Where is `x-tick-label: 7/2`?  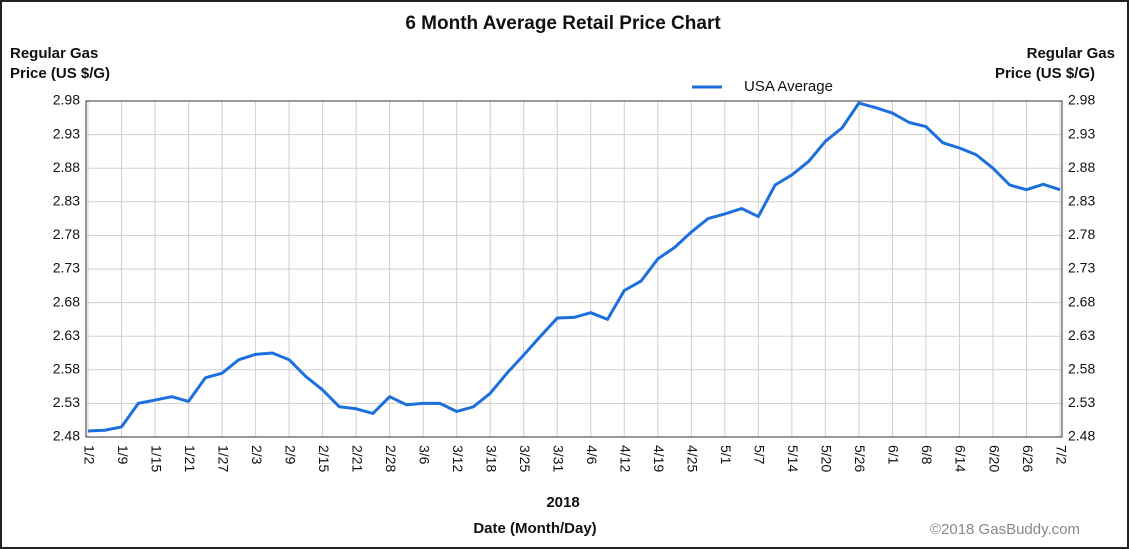
x-tick-label: 7/2 is located at coordinates (1061, 455).